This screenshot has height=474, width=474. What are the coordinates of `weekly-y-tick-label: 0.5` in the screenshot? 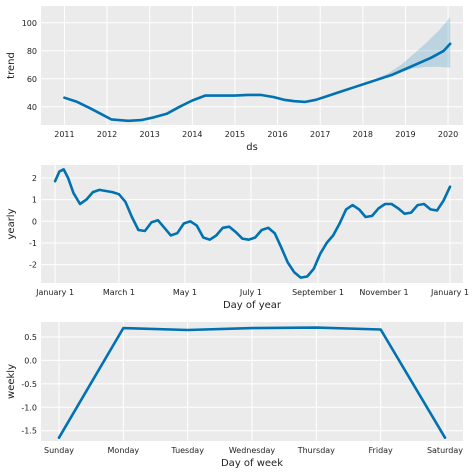 It's located at (30, 337).